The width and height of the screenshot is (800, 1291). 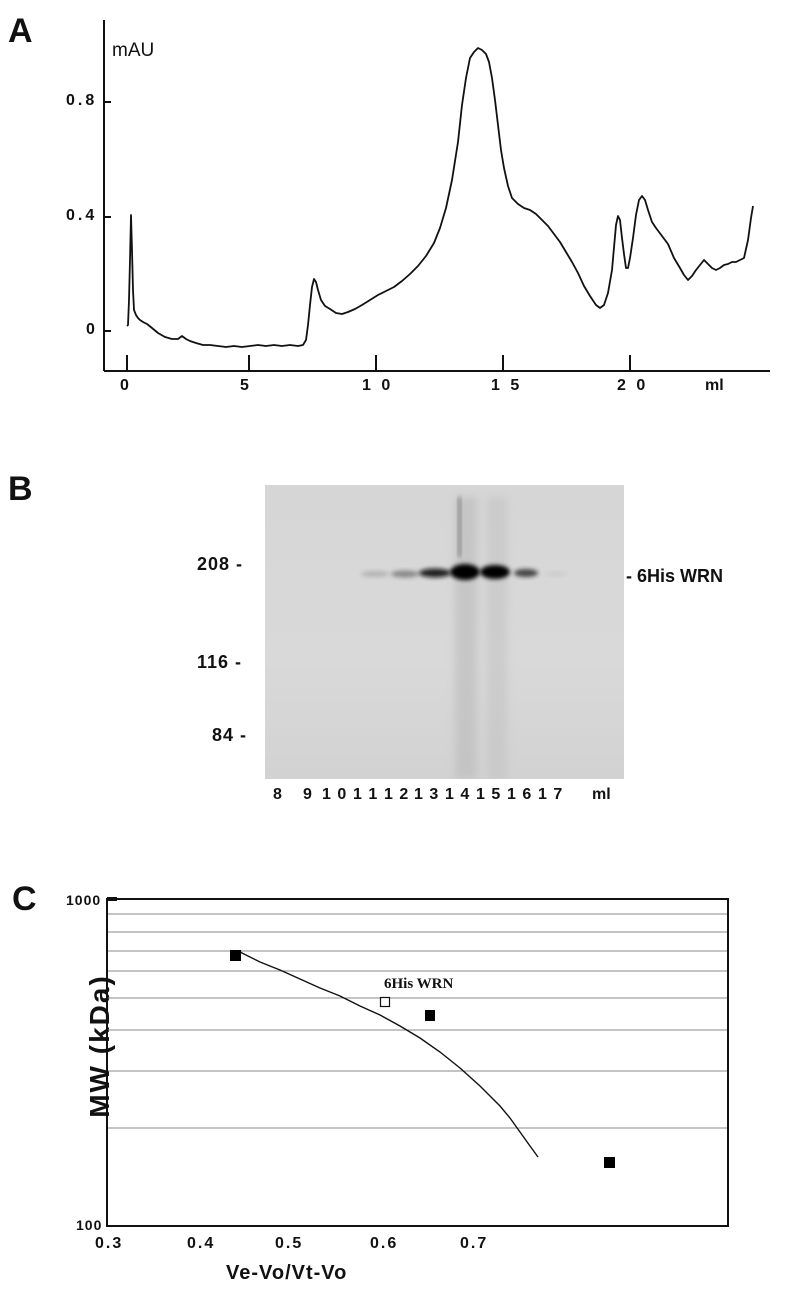 I want to click on lane-label-16: 1 6, so click(x=520, y=794).